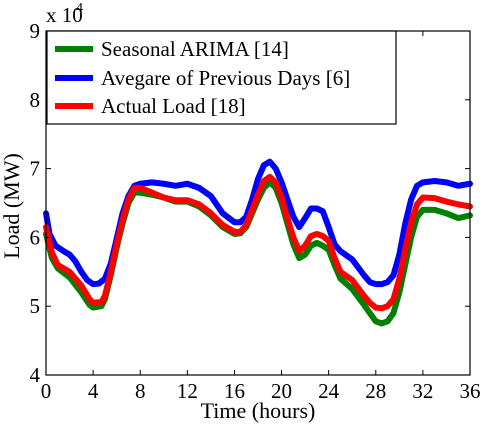 The width and height of the screenshot is (486, 425). What do you see at coordinates (329, 391) in the screenshot?
I see `x-tick-label: 24` at bounding box center [329, 391].